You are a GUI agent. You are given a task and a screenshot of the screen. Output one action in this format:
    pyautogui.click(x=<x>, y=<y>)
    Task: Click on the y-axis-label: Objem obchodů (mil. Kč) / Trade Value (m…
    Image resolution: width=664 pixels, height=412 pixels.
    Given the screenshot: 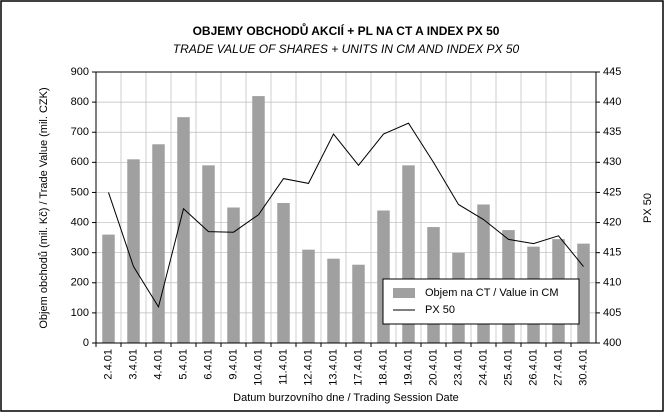 What is the action you would take?
    pyautogui.click(x=44, y=207)
    